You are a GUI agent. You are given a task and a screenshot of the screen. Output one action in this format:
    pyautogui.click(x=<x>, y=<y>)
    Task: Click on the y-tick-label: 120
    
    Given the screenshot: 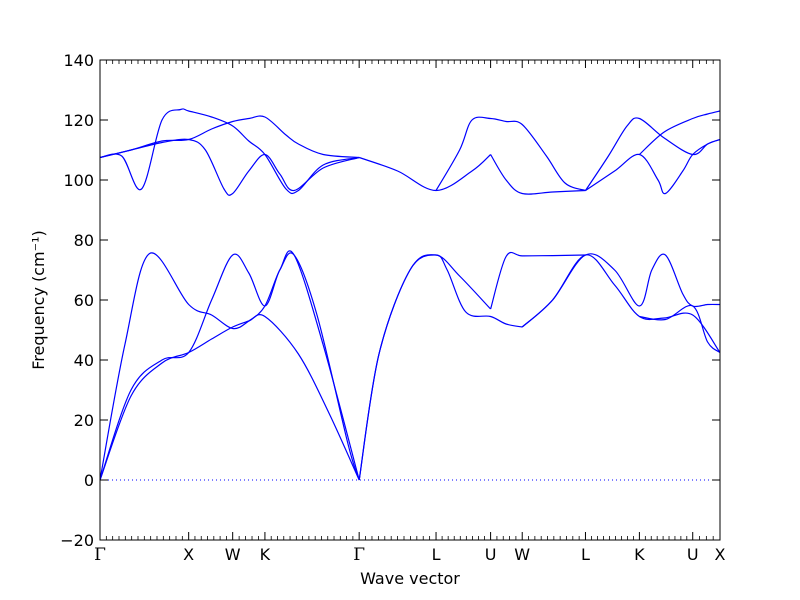 What is the action you would take?
    pyautogui.click(x=78, y=120)
    